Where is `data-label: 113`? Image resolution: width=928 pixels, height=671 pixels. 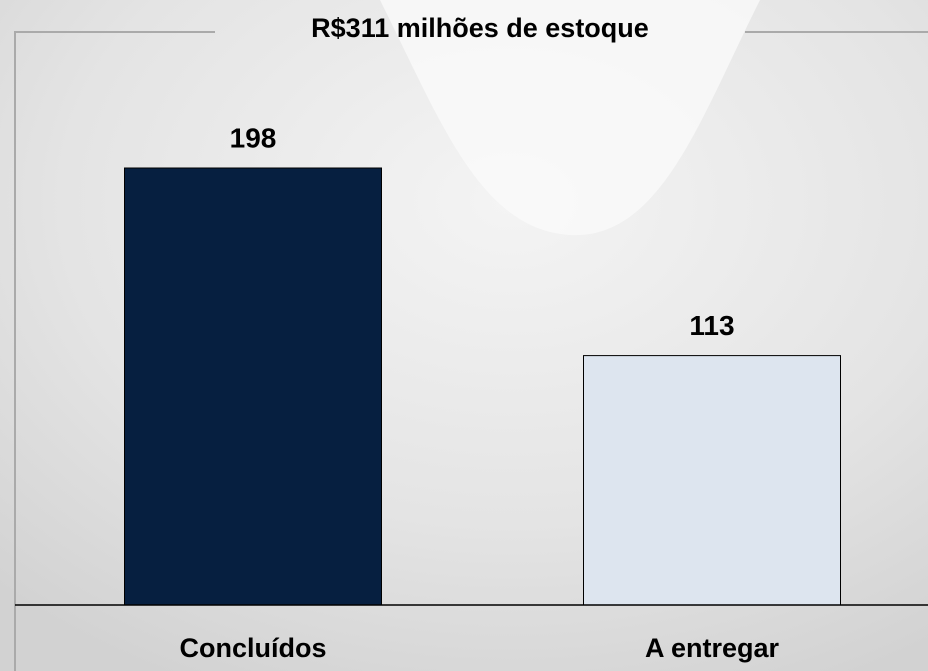 data-label: 113 is located at coordinates (711, 325).